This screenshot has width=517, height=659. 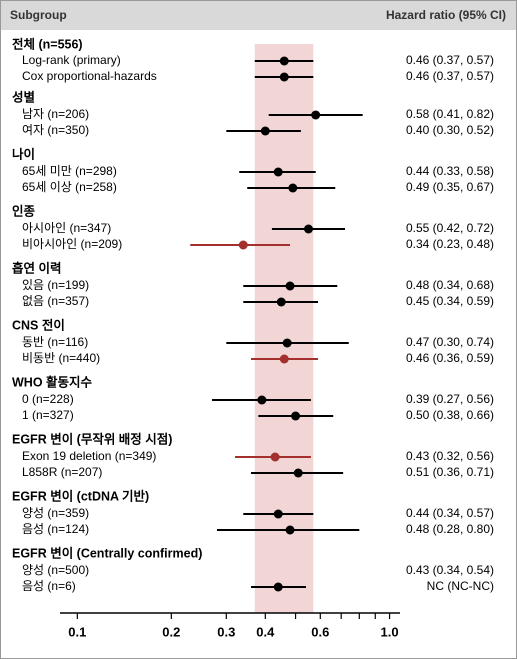 What do you see at coordinates (24, 210) in the screenshot?
I see `group-title: 인종` at bounding box center [24, 210].